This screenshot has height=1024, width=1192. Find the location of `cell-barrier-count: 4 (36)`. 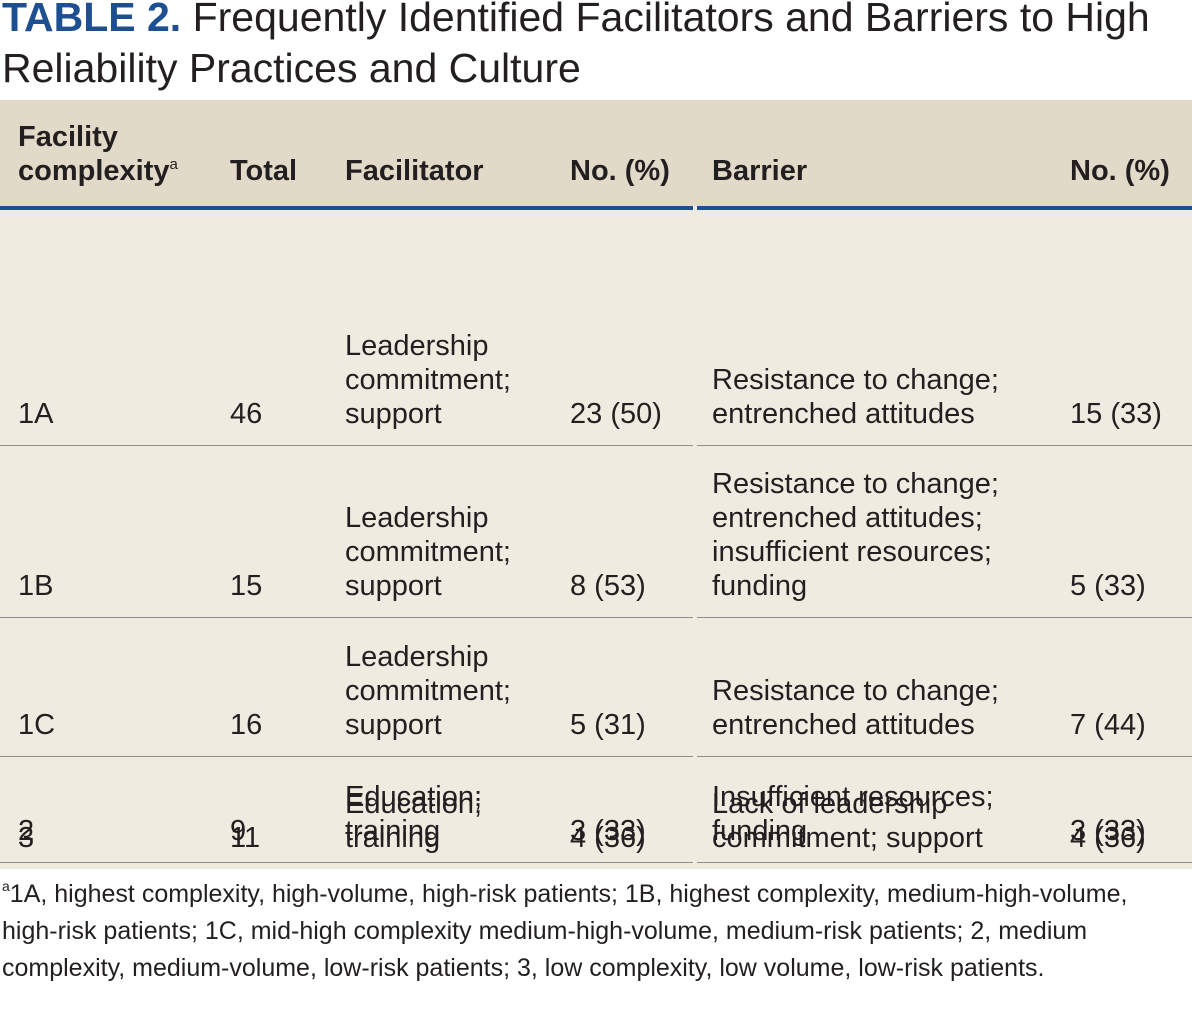

cell-barrier-count: 4 (36) is located at coordinates (1108, 838).